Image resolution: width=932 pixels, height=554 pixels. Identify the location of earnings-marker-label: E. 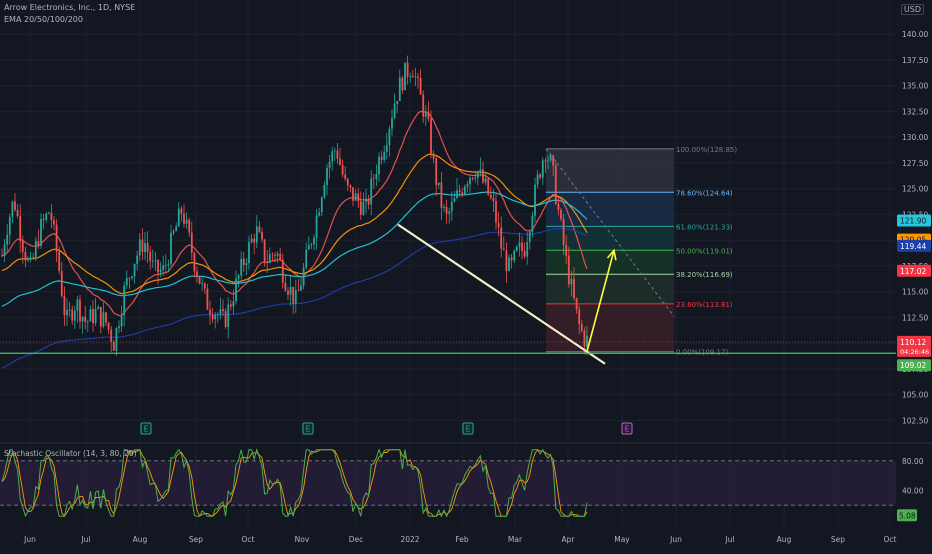
(627, 429).